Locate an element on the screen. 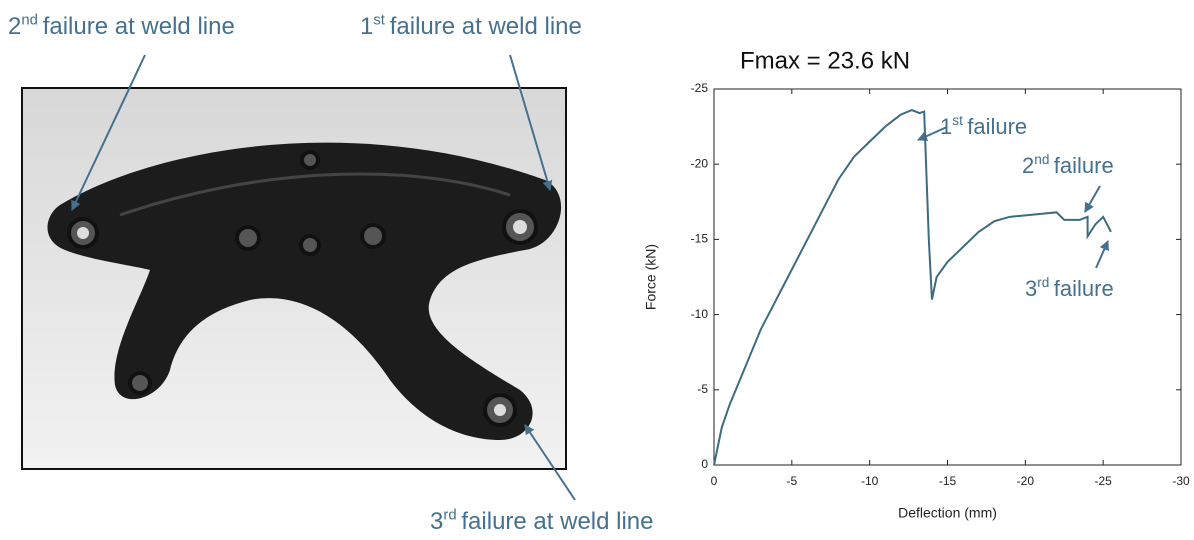 Image resolution: width=1194 pixels, height=540 pixels. label: 2nd failure at weld line is located at coordinates (121, 26).